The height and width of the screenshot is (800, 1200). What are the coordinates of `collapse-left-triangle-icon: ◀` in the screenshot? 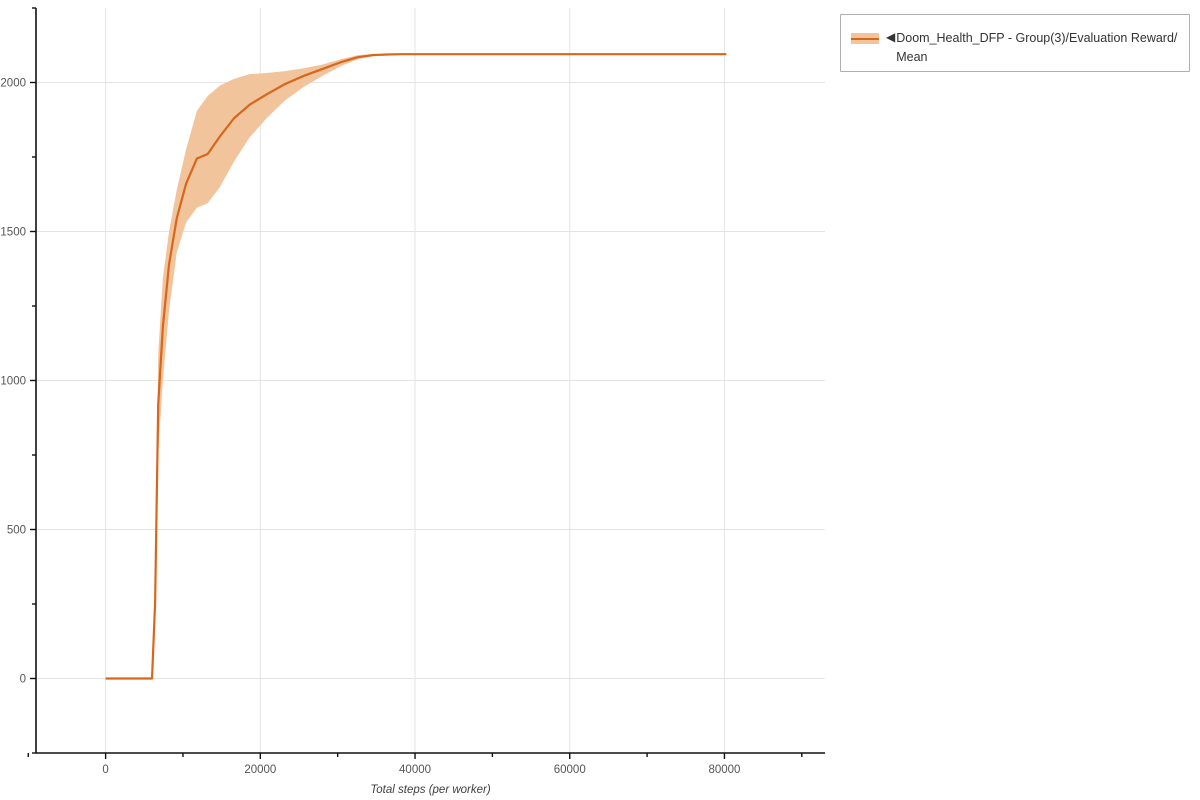 It's located at (891, 37).